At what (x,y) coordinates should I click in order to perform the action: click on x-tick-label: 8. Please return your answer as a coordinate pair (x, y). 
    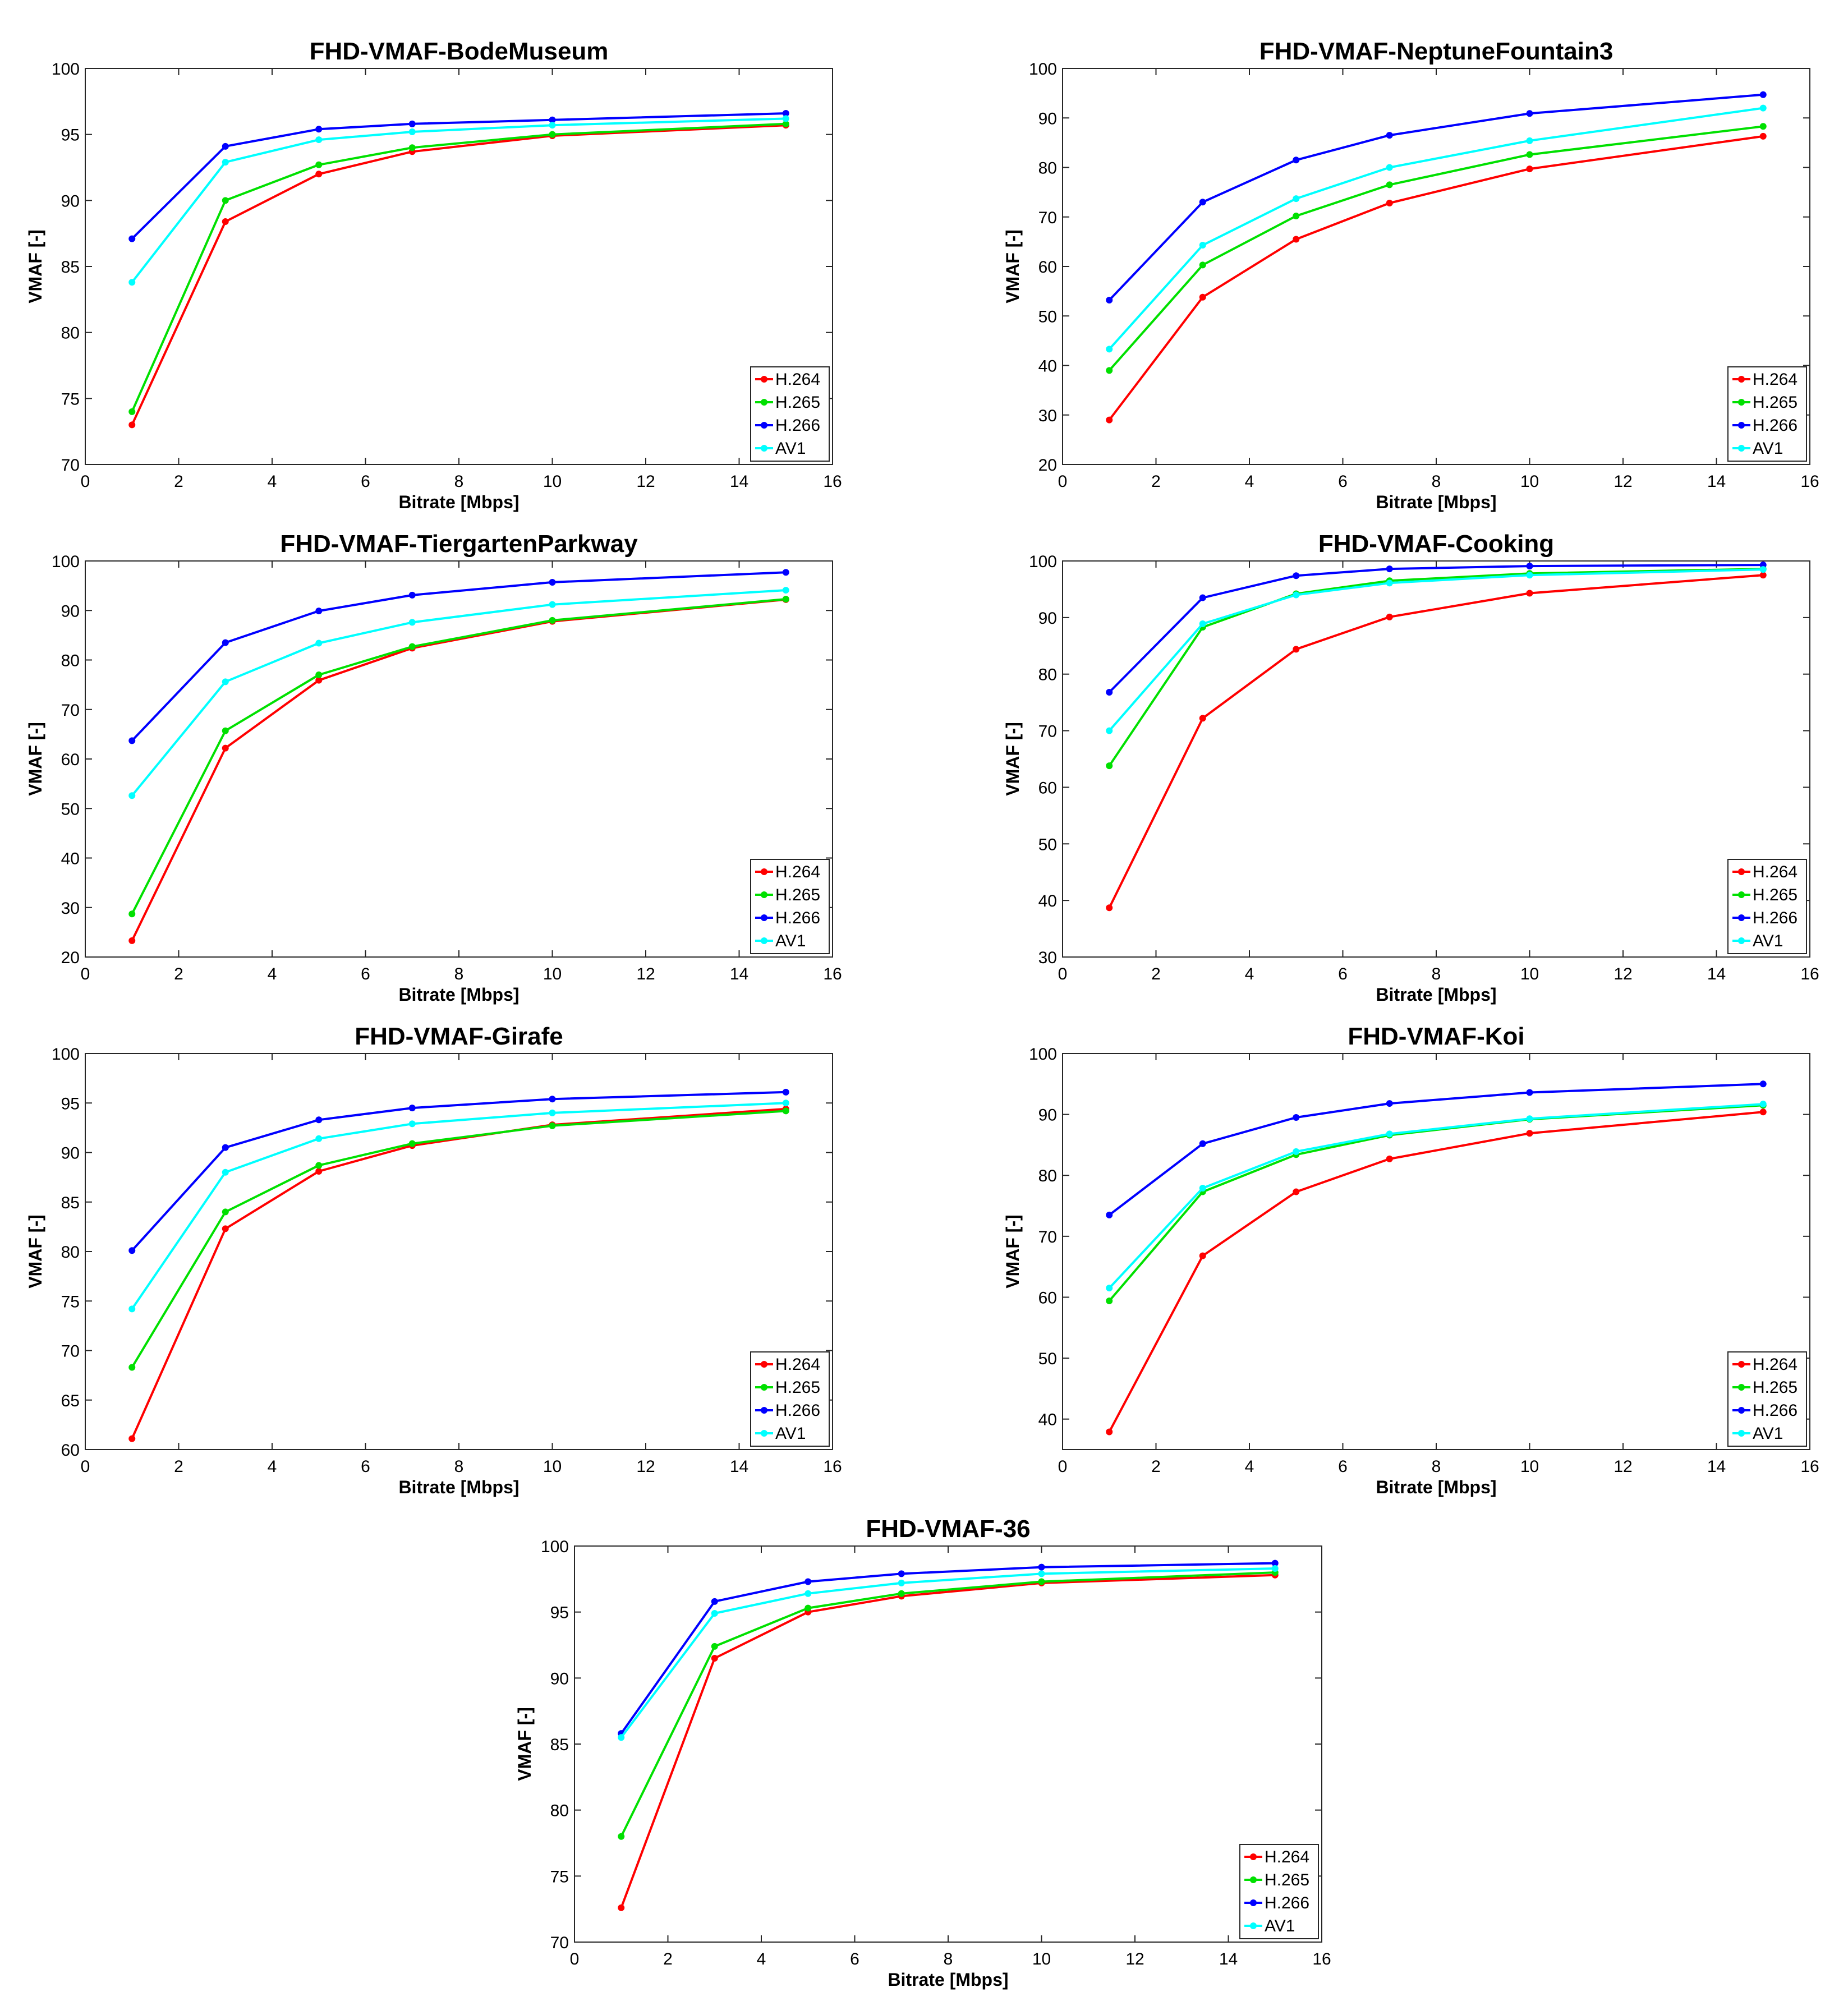
    Looking at the image, I should click on (1436, 974).